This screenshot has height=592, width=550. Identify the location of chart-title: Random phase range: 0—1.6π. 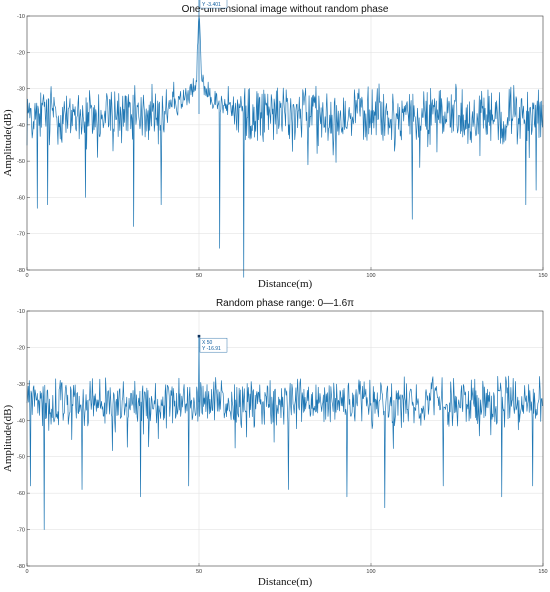
(285, 303).